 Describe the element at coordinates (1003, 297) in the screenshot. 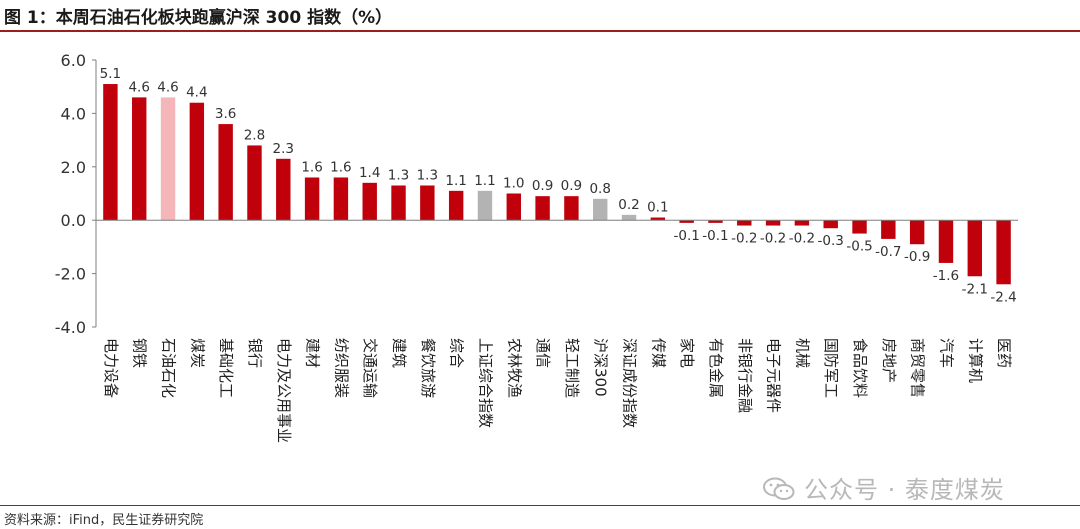

I see `value-label: -2.4` at that location.